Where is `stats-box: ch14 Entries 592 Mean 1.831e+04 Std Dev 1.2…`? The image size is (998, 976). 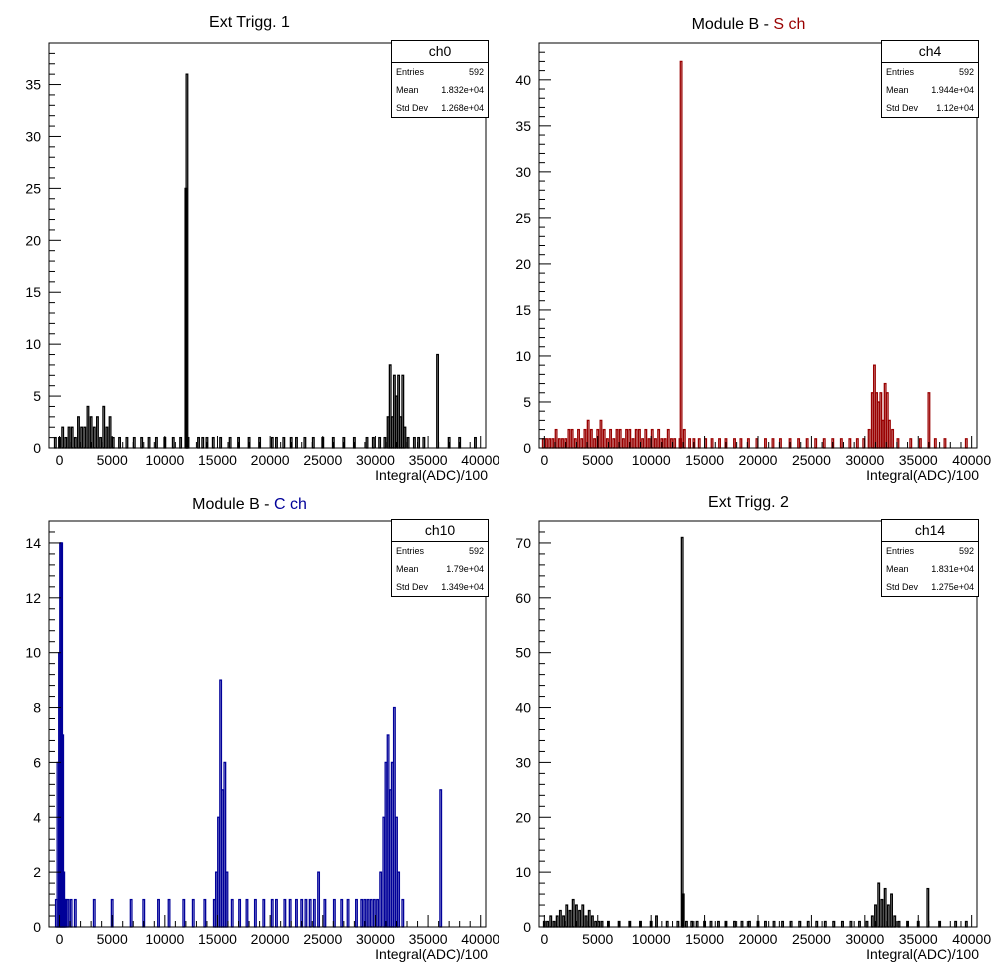
stats-box: ch14 Entries 592 Mean 1.831e+04 Std Dev 1.2… is located at coordinates (930, 558).